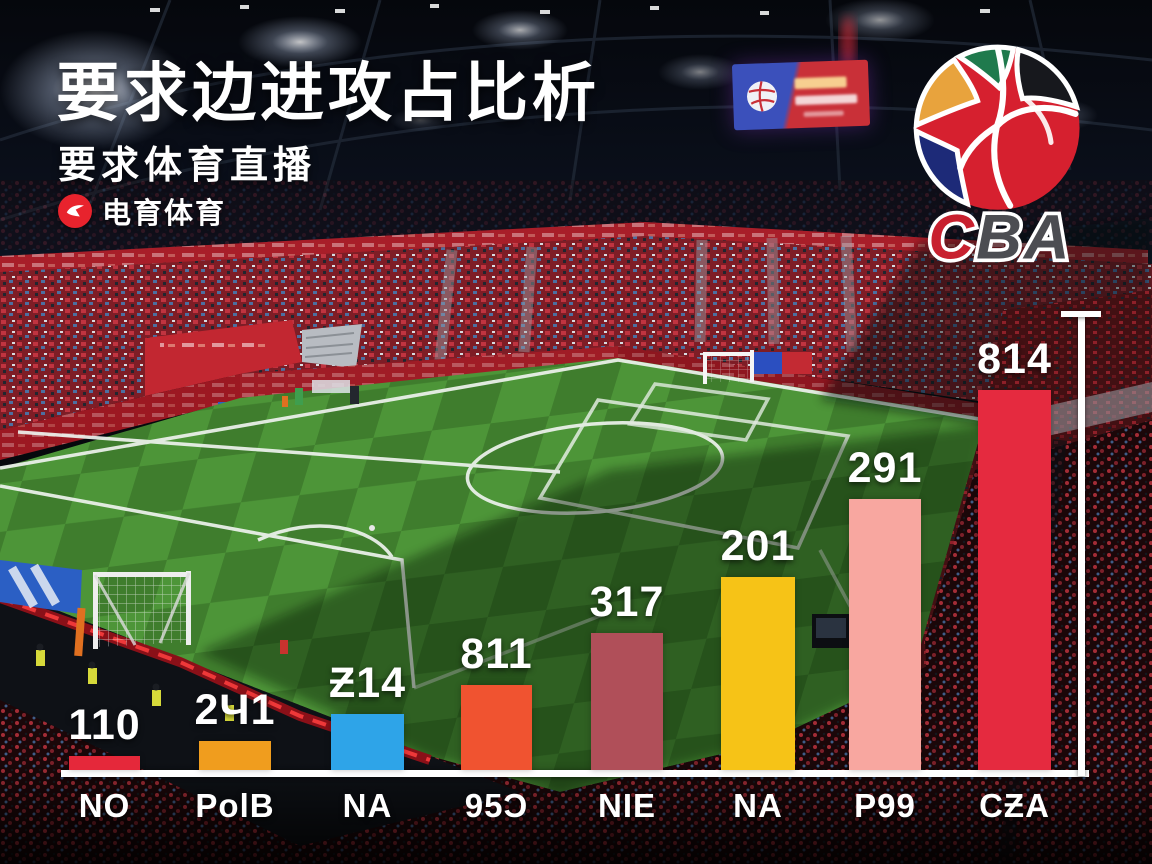  I want to click on led-fascia-ribbon, so click(574, 248).